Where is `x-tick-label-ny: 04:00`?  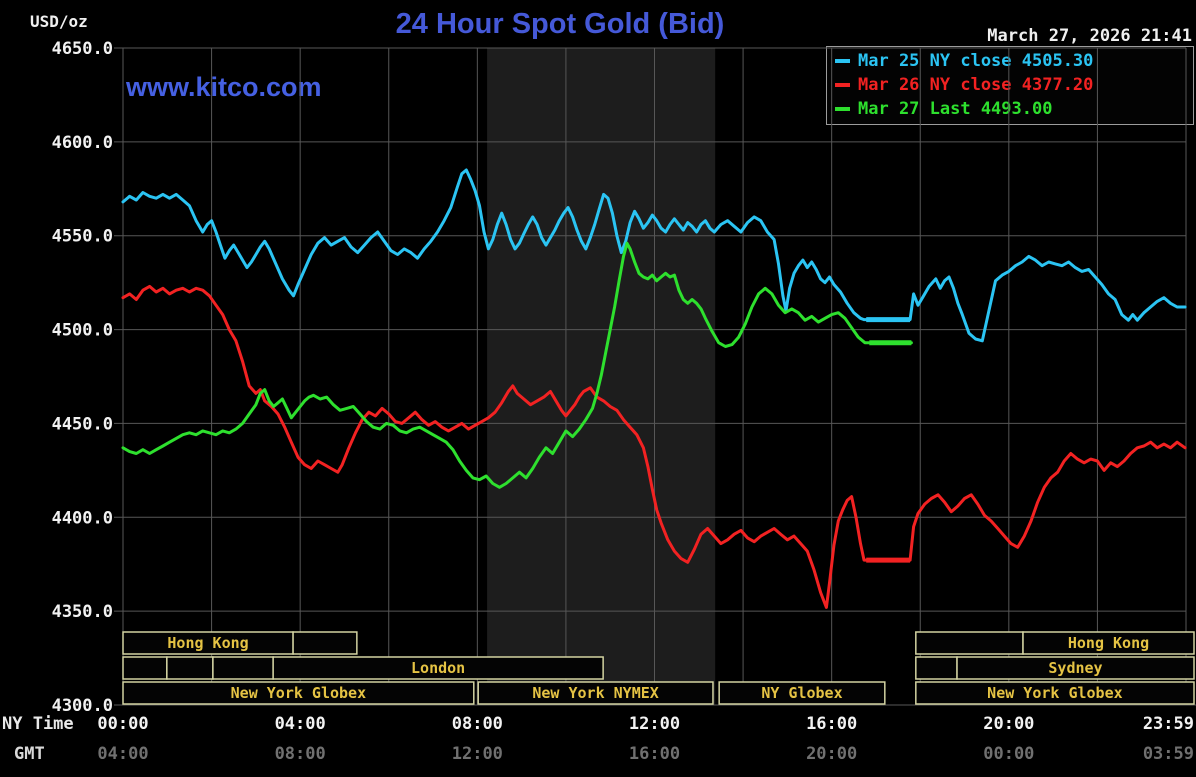 x-tick-label-ny: 04:00 is located at coordinates (300, 724).